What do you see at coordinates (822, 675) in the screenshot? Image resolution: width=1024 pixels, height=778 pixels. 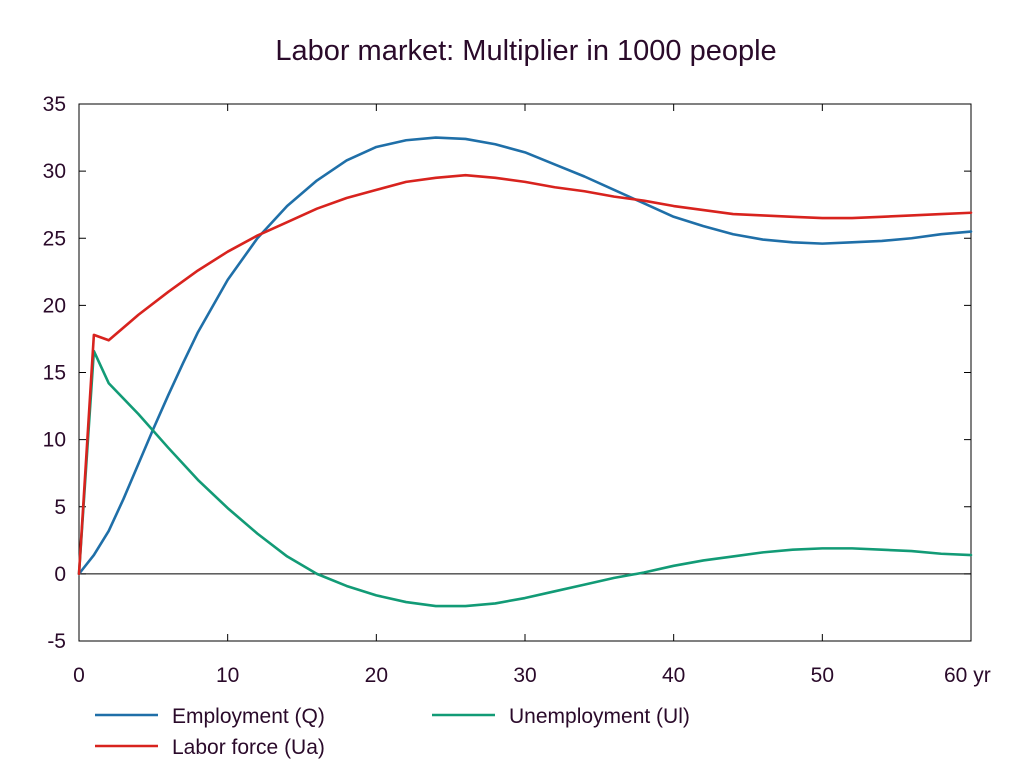 I see `x-tick-label: 50` at bounding box center [822, 675].